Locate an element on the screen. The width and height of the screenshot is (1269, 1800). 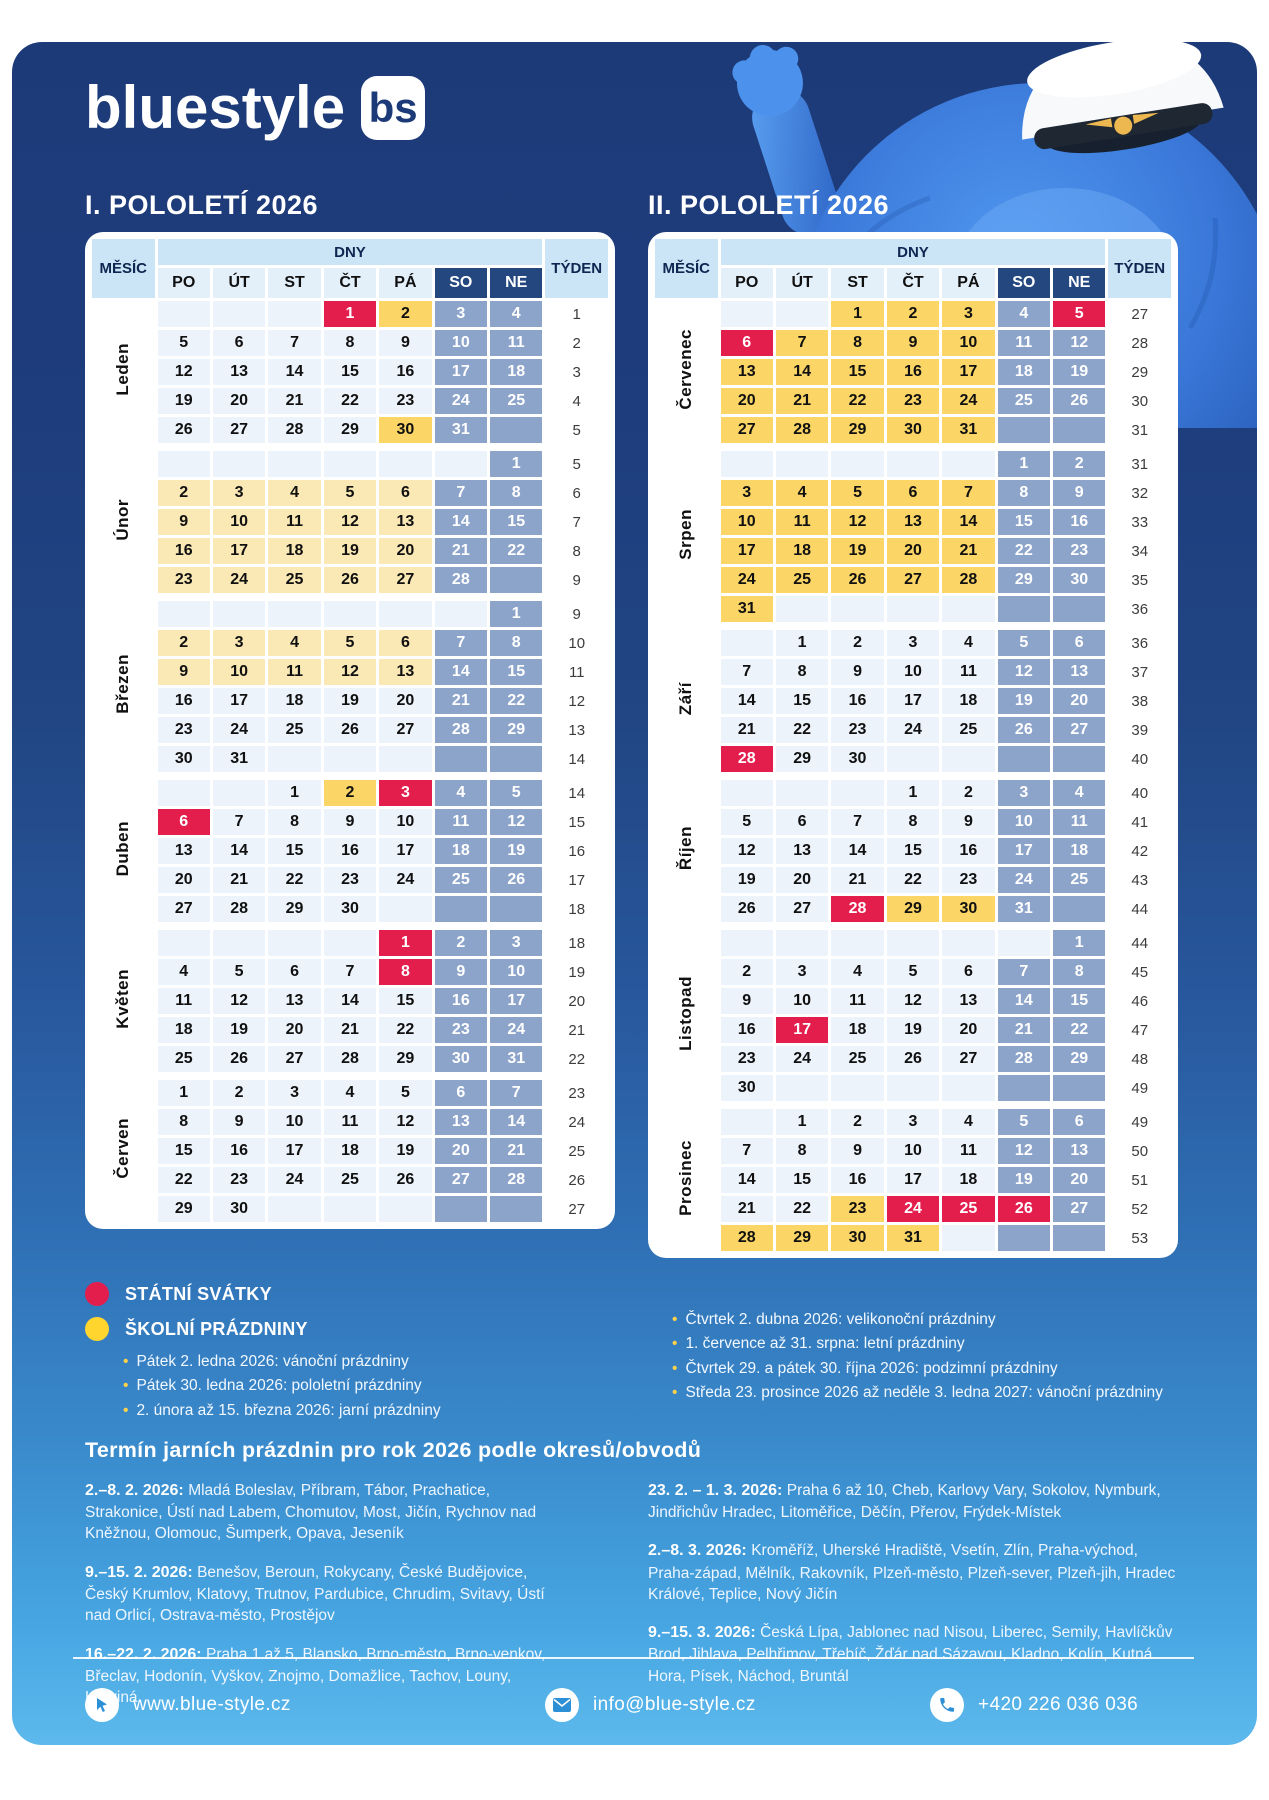
month-label: Srpen is located at coordinates (686, 534).